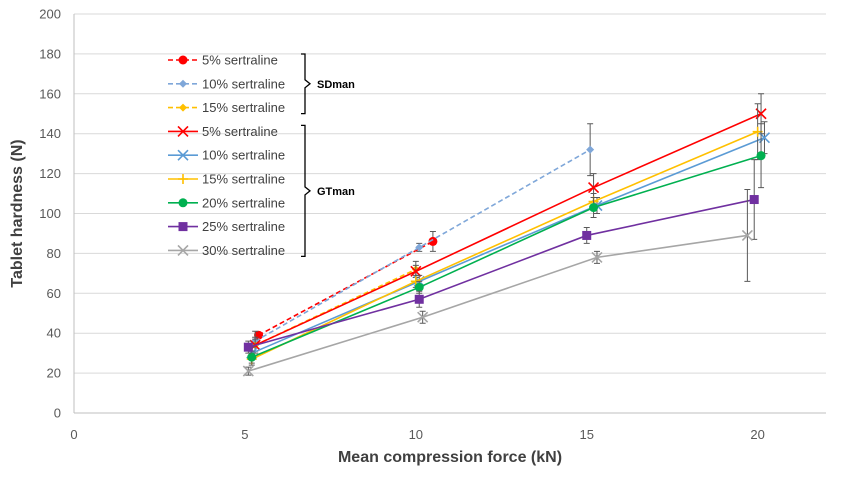  I want to click on y-tick-label-20: 20, so click(54, 373).